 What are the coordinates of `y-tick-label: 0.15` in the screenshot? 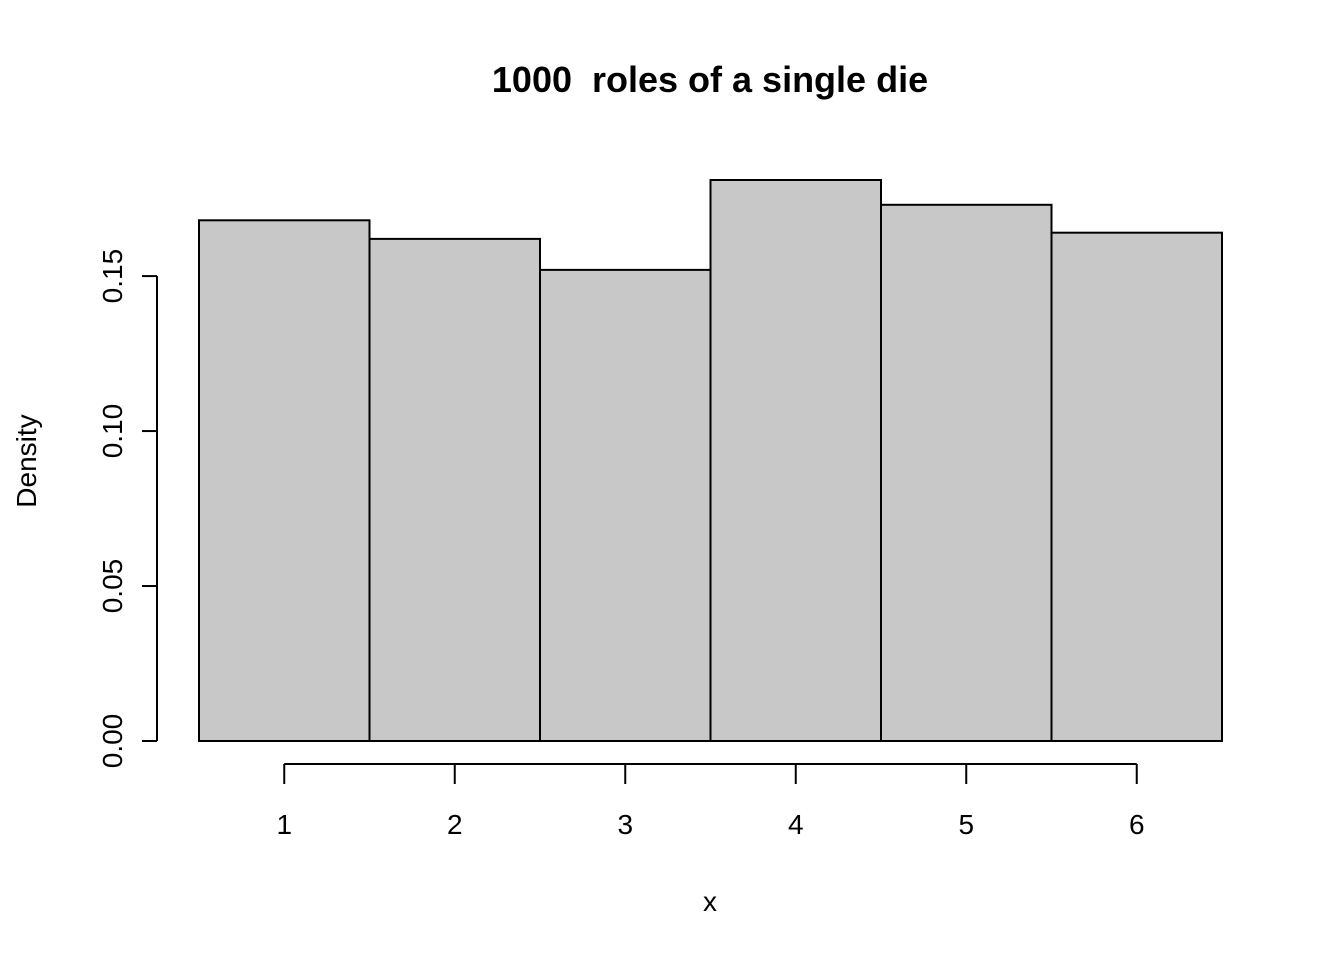 It's located at (112, 276).